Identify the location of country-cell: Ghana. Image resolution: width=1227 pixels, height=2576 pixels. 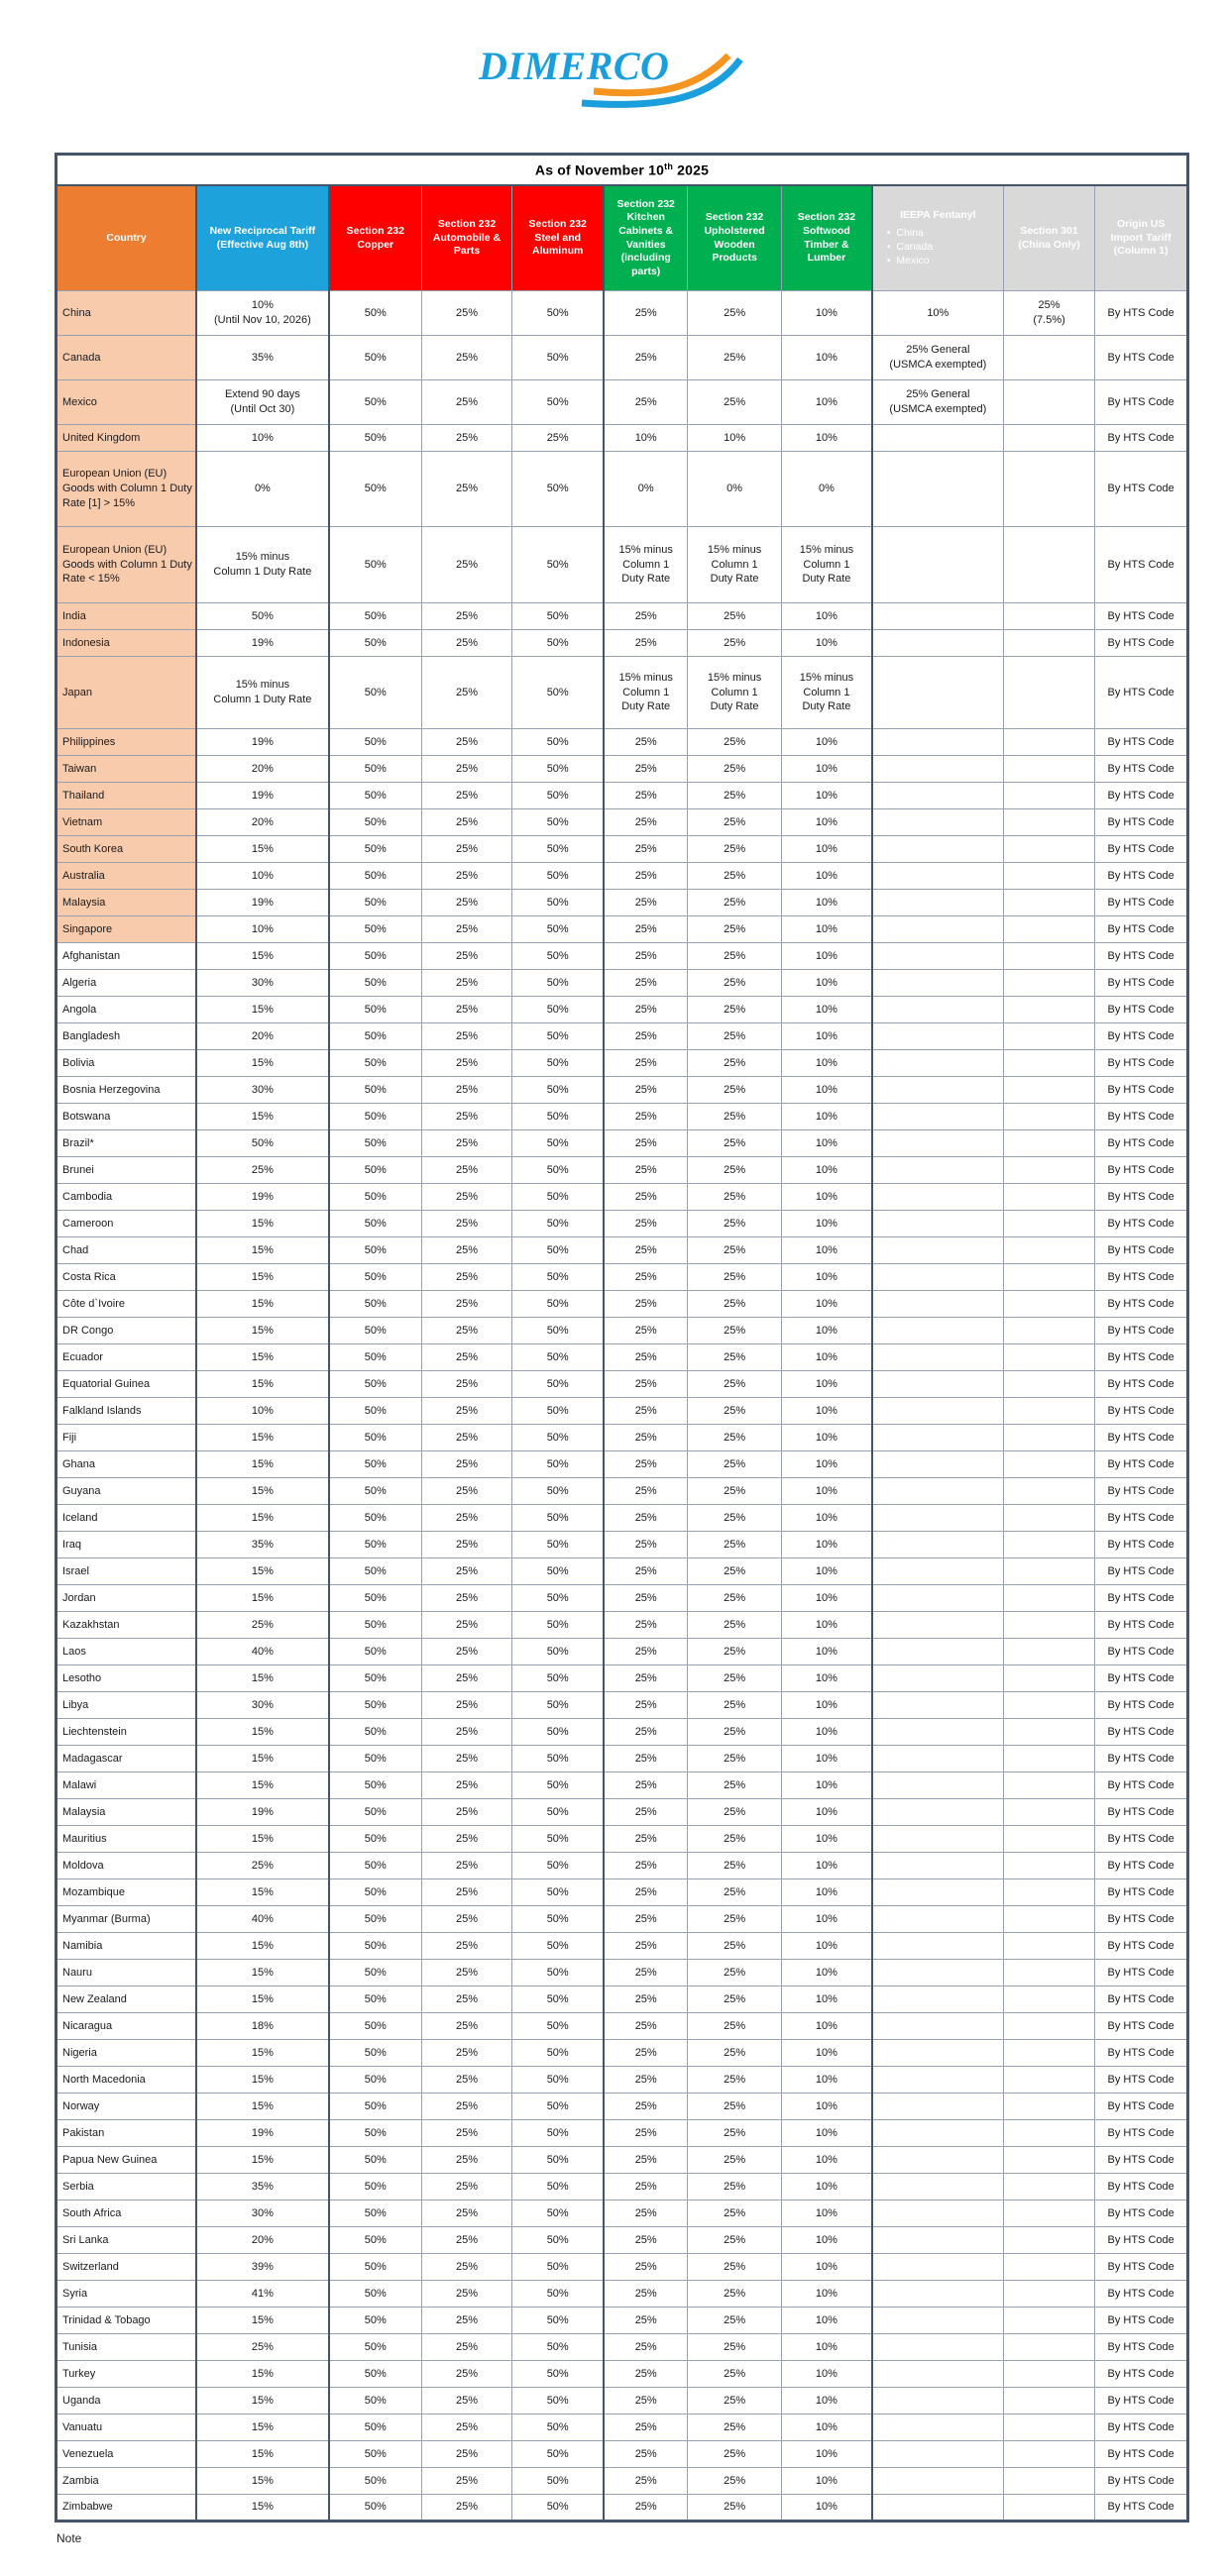
(127, 1464).